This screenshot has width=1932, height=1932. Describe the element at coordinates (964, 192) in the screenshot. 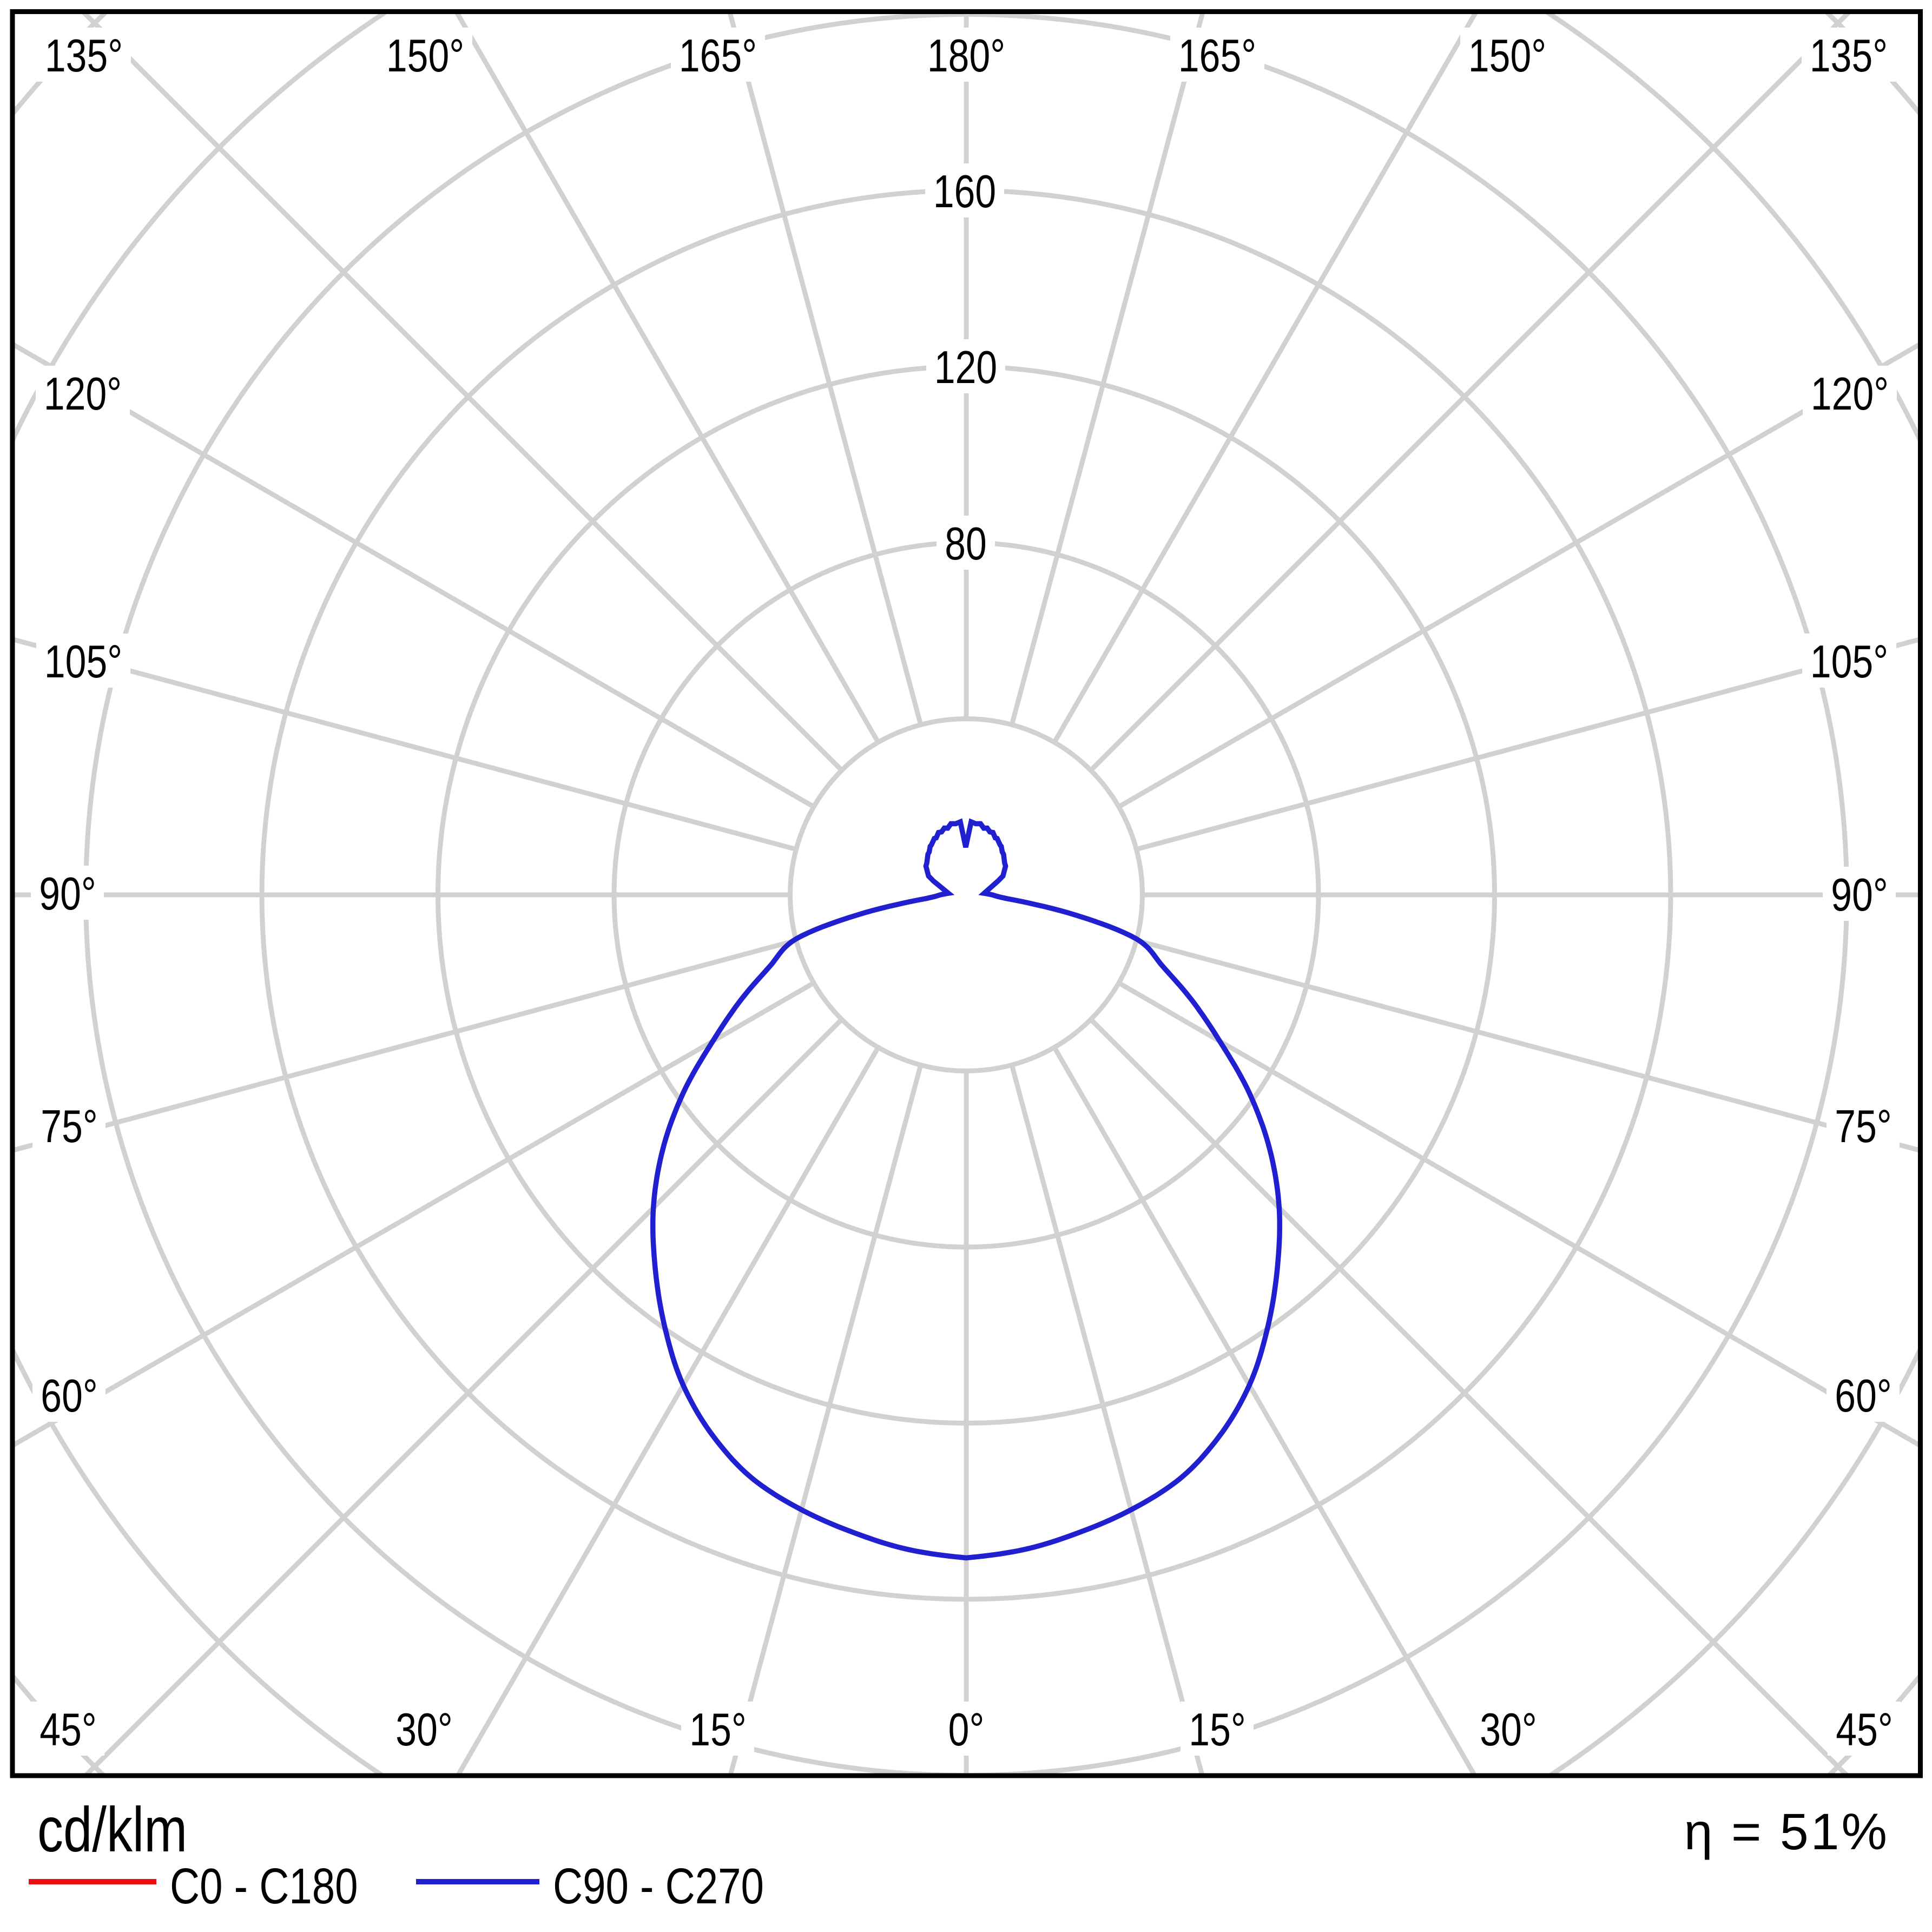

I see `svg-text: 160` at that location.